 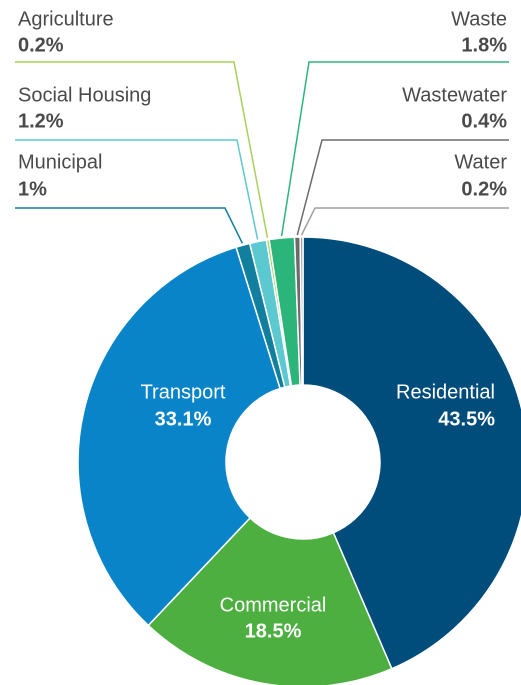 What do you see at coordinates (273, 605) in the screenshot?
I see `slice-label: Commercial` at bounding box center [273, 605].